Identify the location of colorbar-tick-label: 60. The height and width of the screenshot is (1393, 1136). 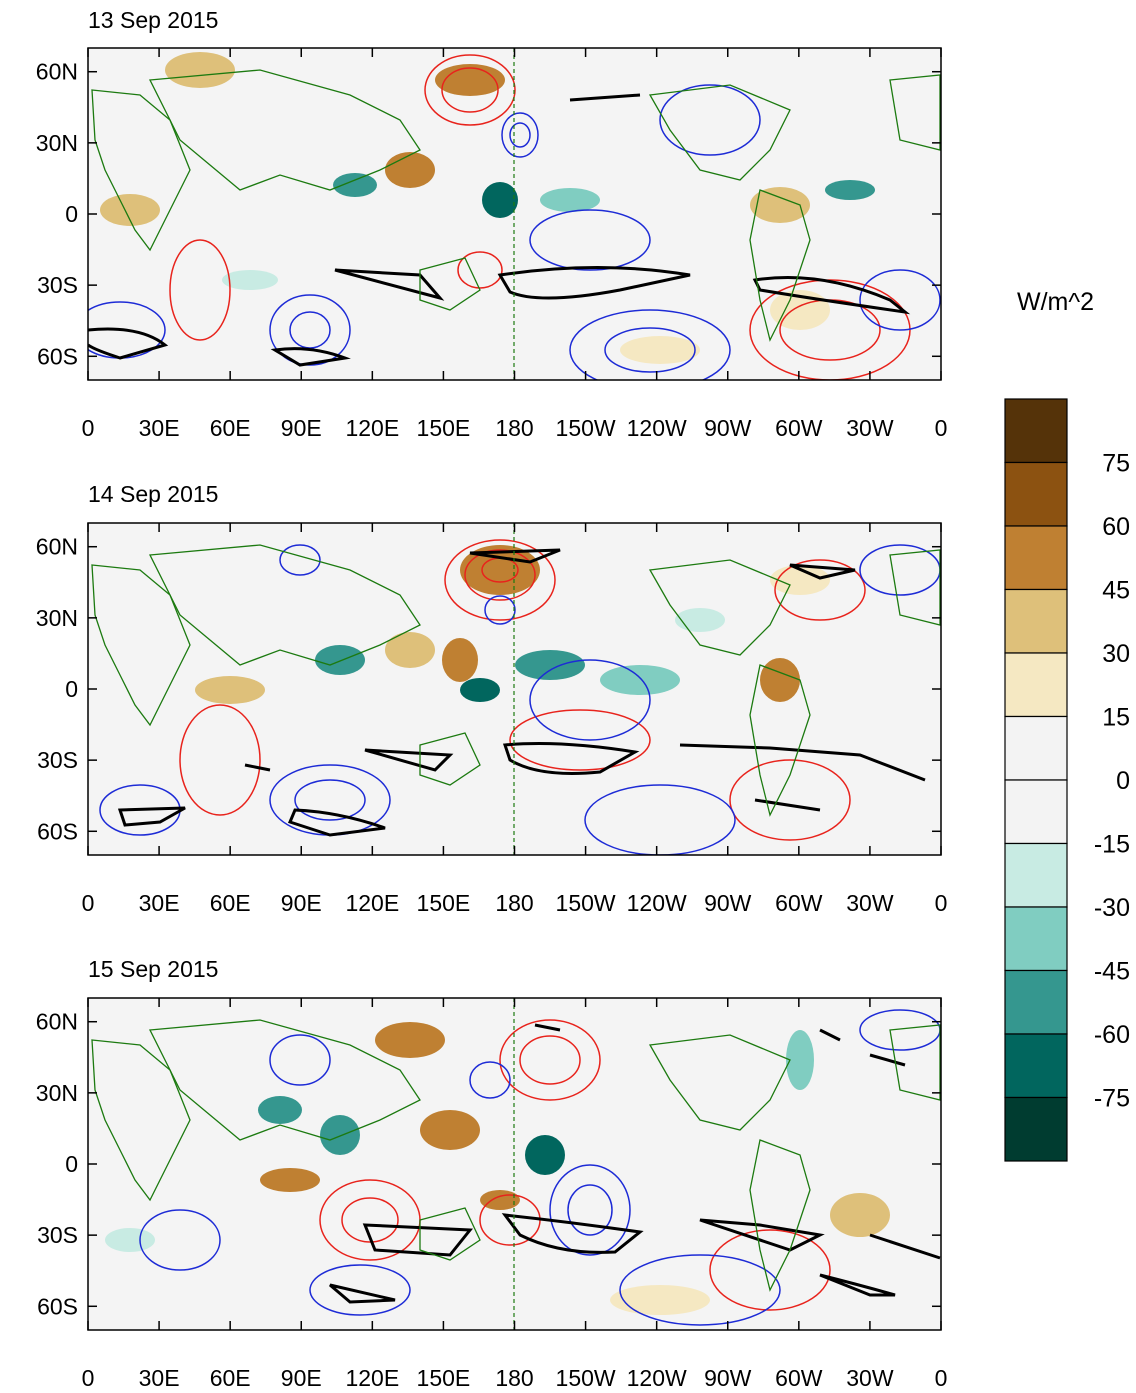
(1116, 527).